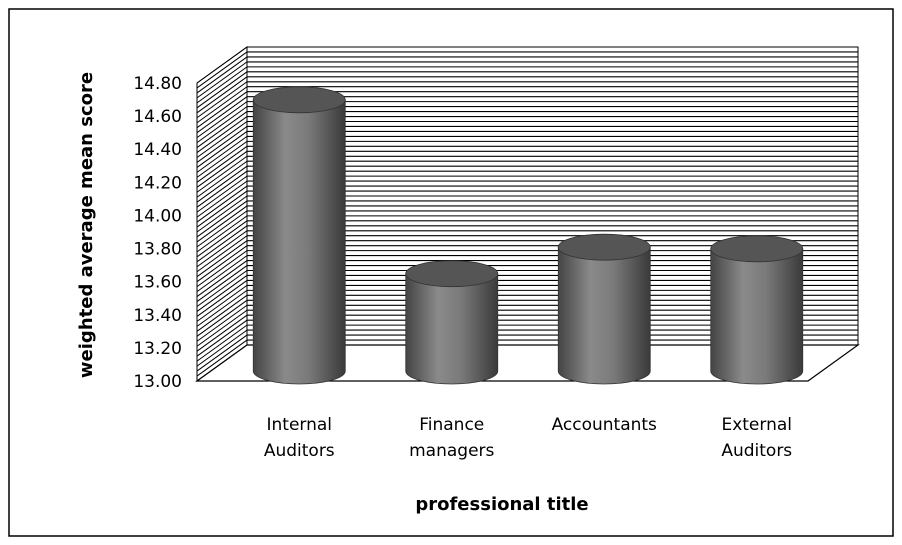 The width and height of the screenshot is (902, 545). Describe the element at coordinates (157, 150) in the screenshot. I see `y-tick-label: 14.40` at that location.